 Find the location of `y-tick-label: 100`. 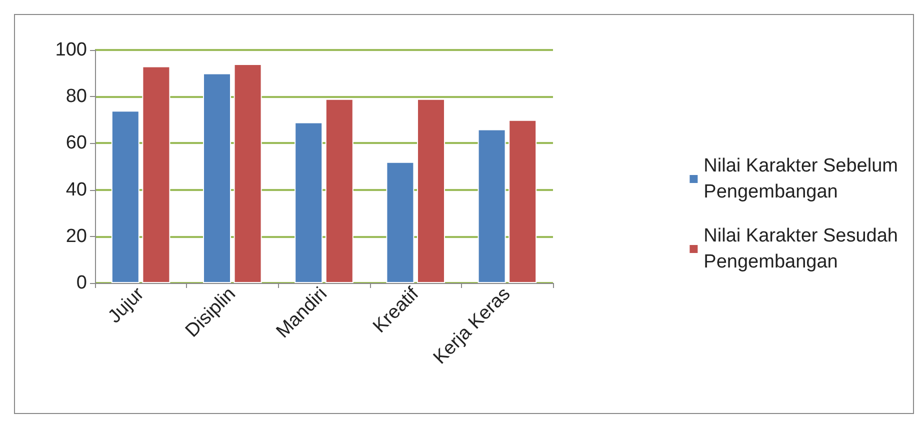

y-tick-label: 100 is located at coordinates (71, 50).